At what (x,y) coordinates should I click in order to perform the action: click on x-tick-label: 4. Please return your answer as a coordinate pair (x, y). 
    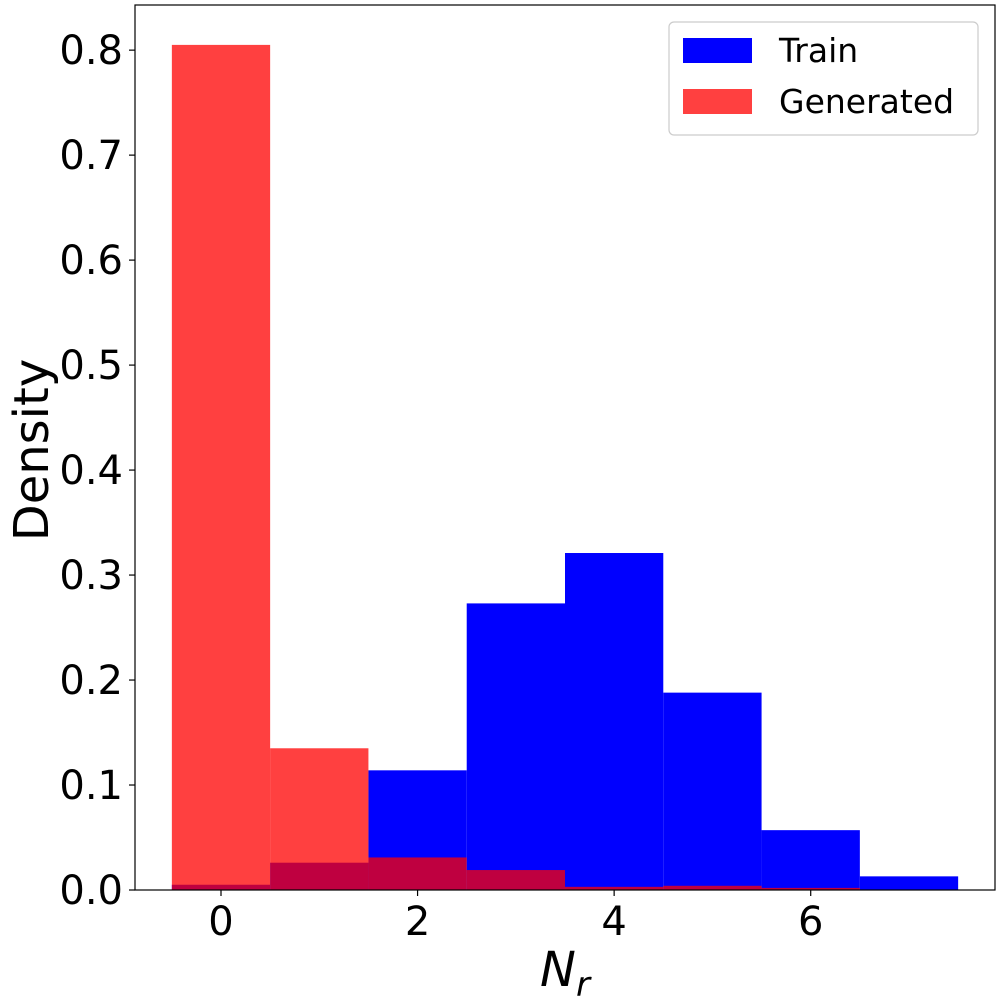
    Looking at the image, I should click on (613, 922).